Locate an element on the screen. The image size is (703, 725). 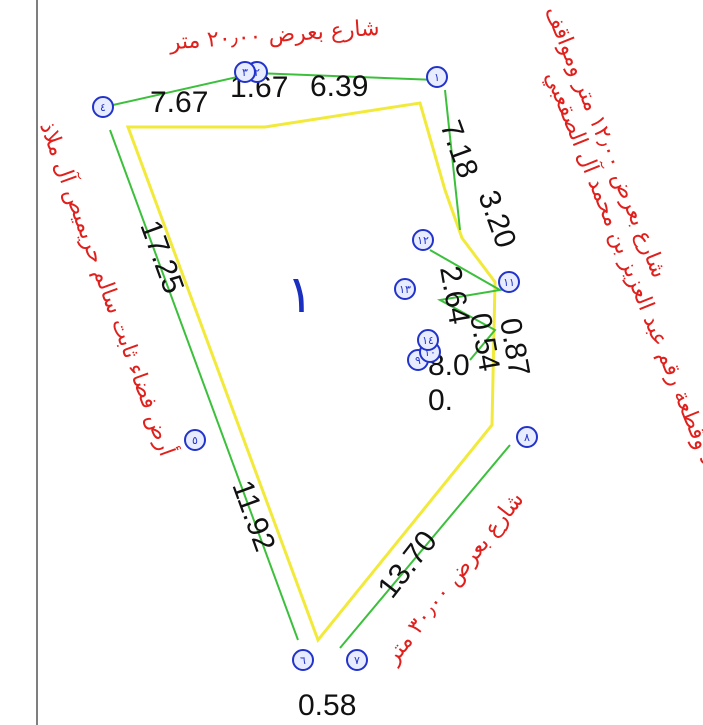
node-label: ١٣ is located at coordinates (405, 289).